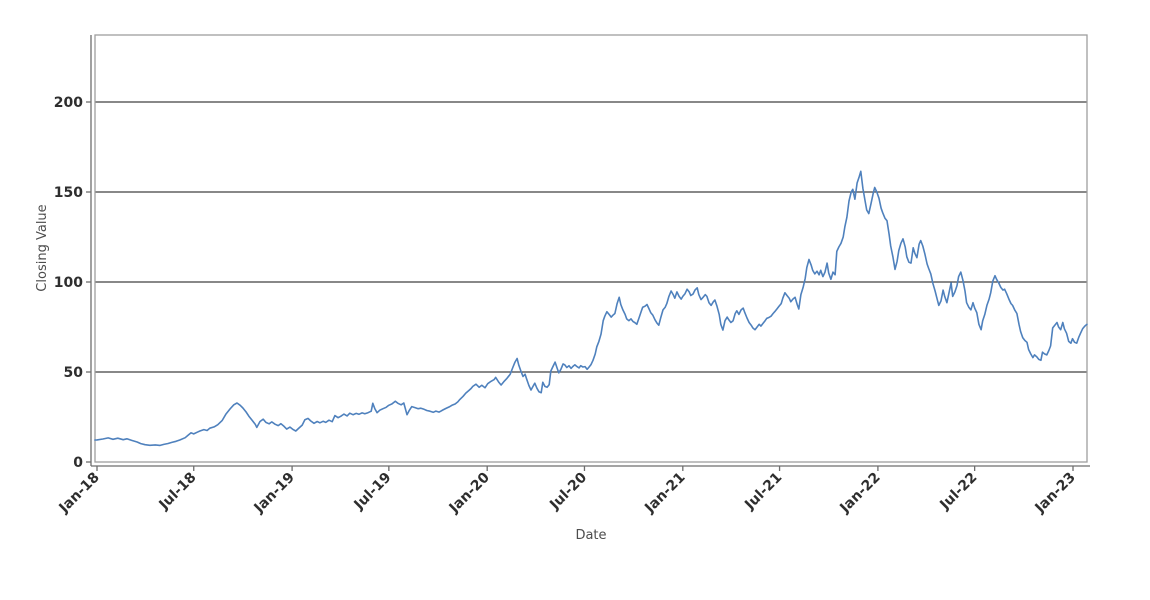  Describe the element at coordinates (1055, 493) in the screenshot. I see `x-tick-label: Jan-23` at that location.